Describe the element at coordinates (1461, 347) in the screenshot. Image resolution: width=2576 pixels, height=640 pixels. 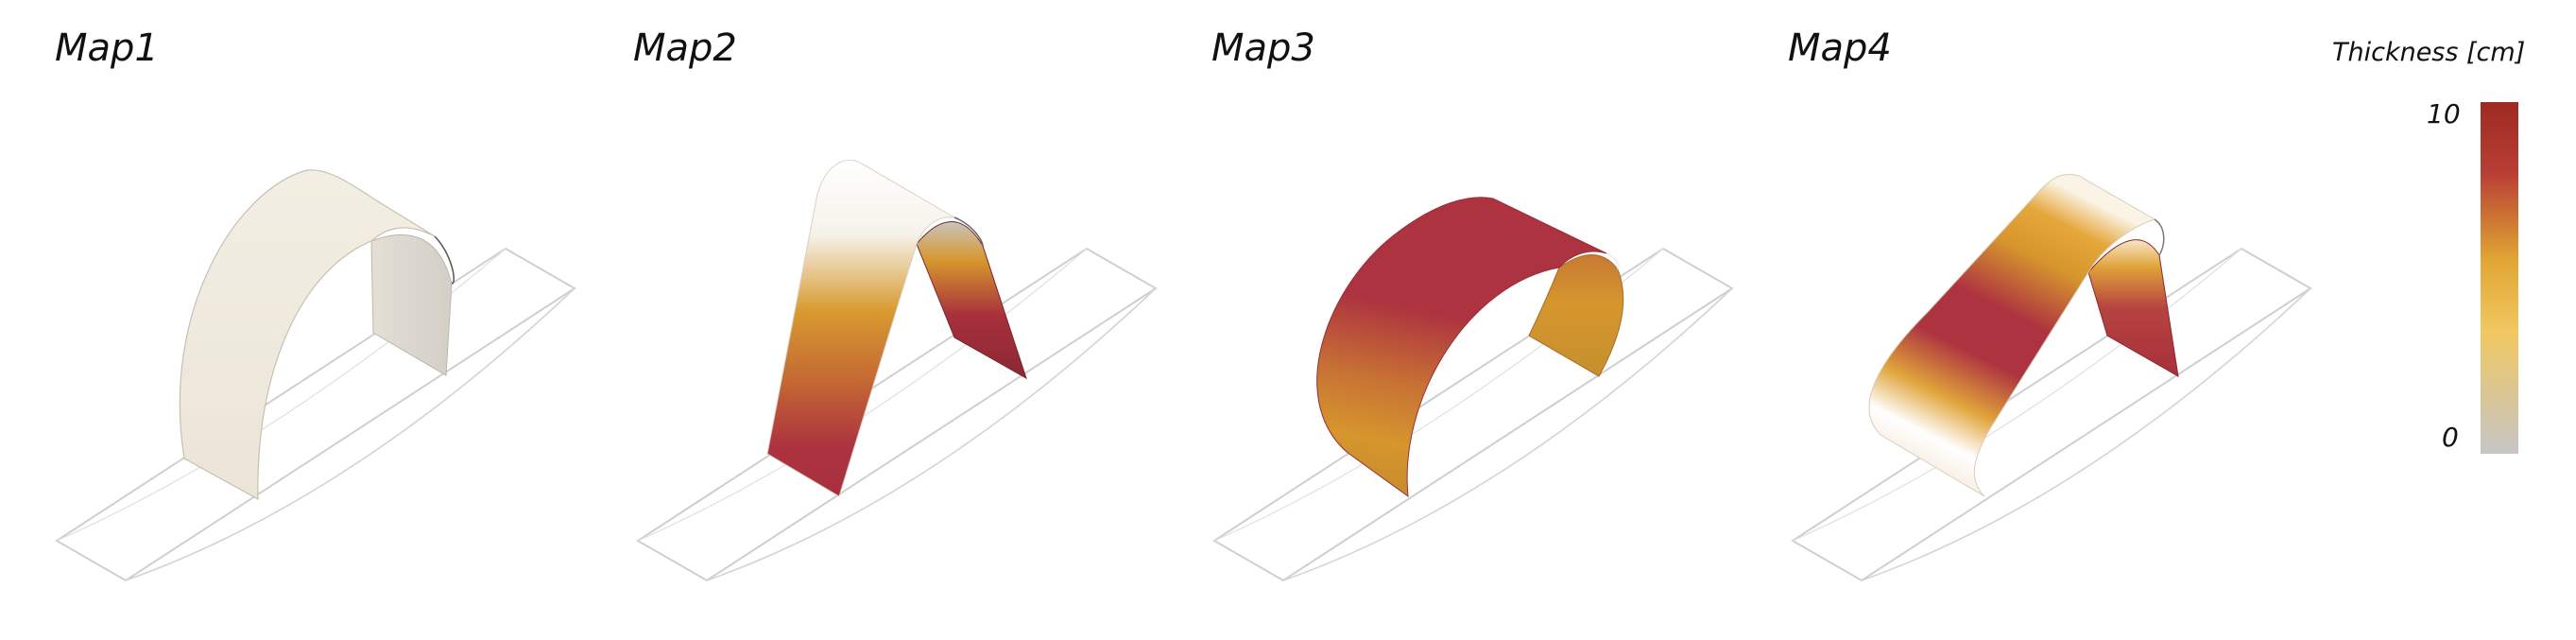
I see `map3-arch-surface` at that location.